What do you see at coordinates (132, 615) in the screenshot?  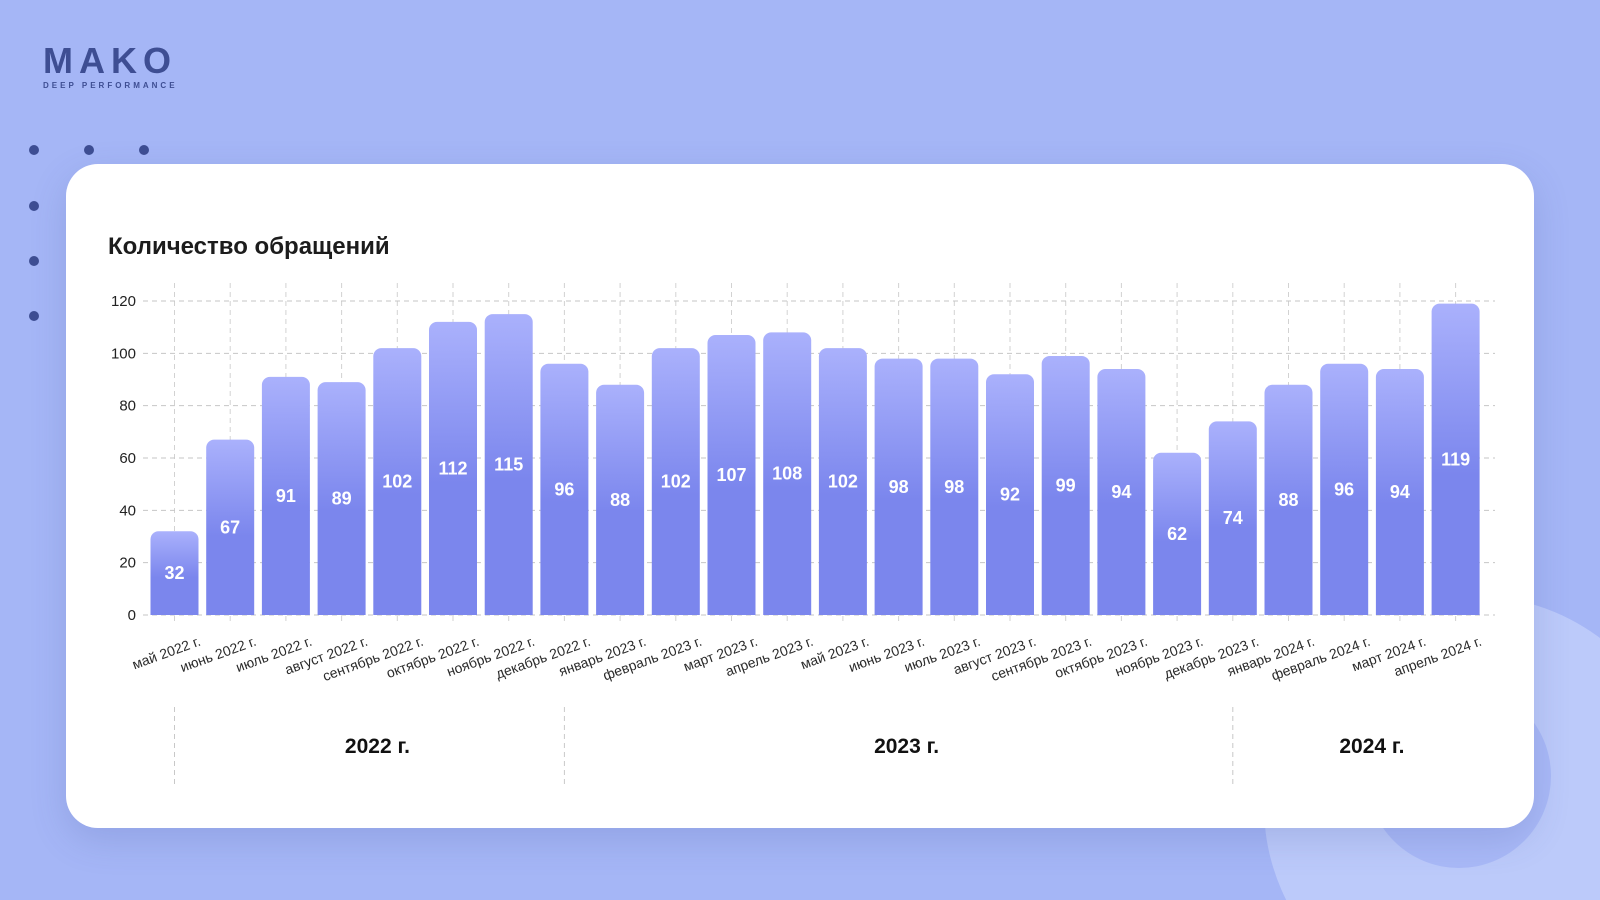 I see `y-tick-label: 0` at bounding box center [132, 615].